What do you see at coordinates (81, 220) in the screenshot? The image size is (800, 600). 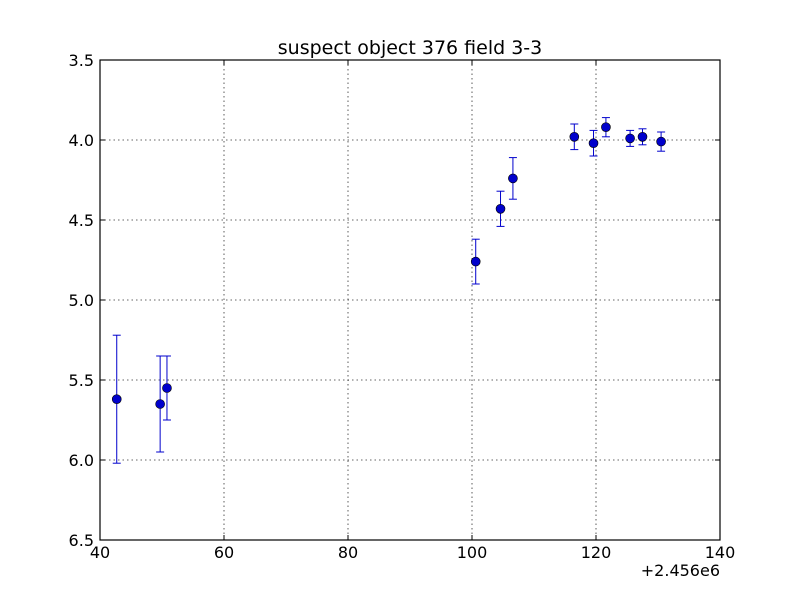 I see `y-tick-label: 4.5` at bounding box center [81, 220].